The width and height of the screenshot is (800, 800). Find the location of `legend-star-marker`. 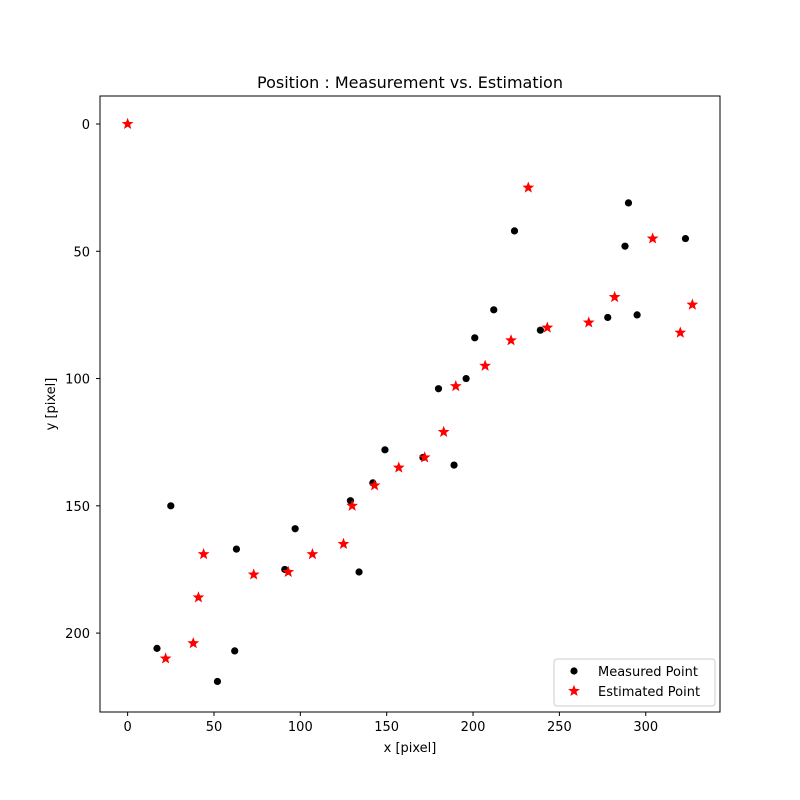

legend-star-marker is located at coordinates (574, 690).